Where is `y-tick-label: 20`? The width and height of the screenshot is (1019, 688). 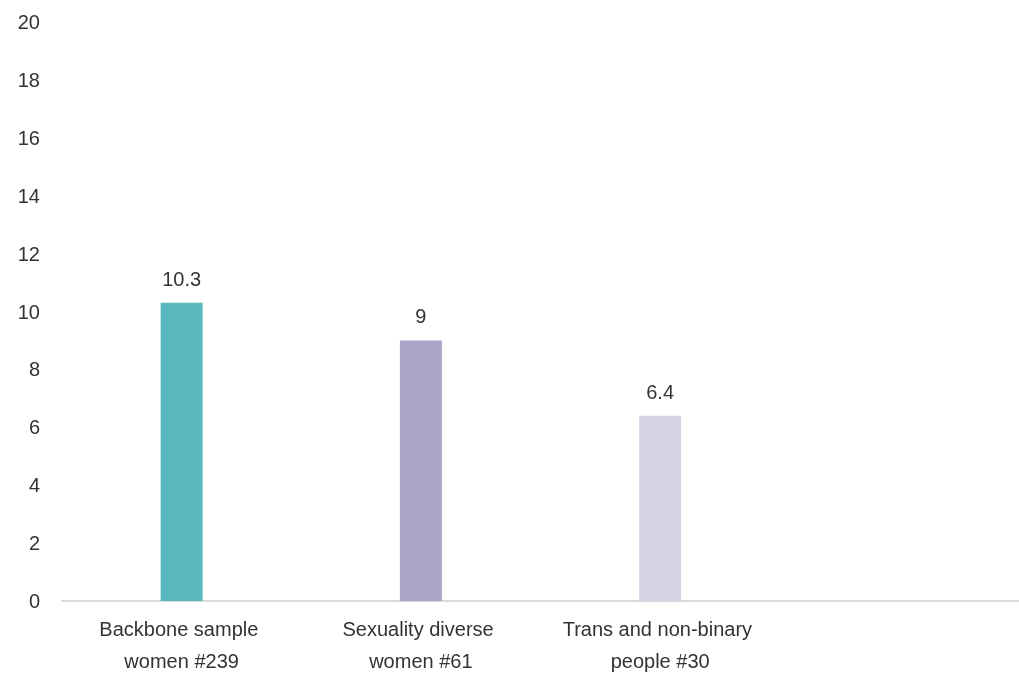 y-tick-label: 20 is located at coordinates (28, 22).